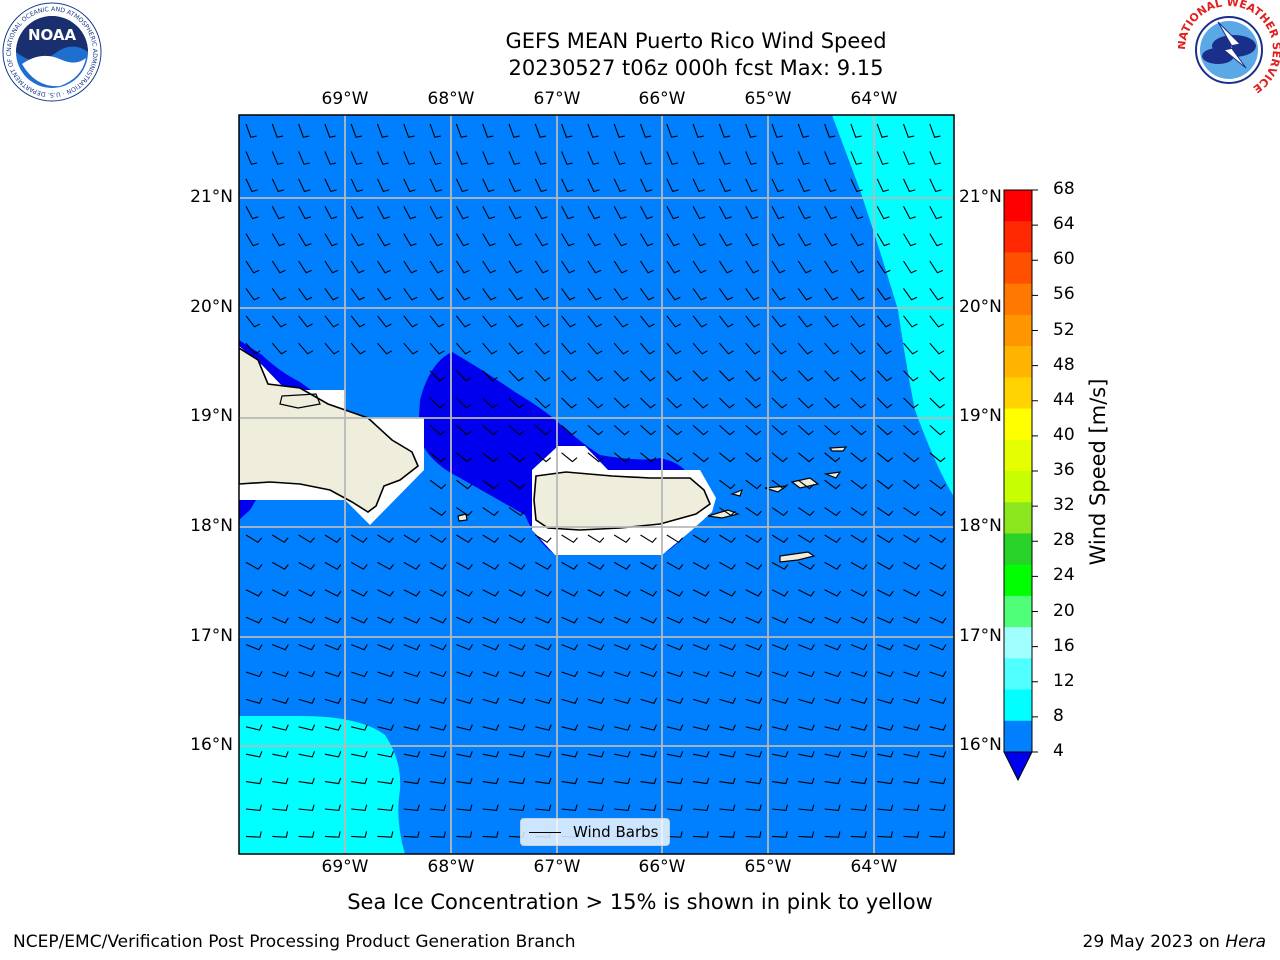  I want to click on lon-label-top: 64°W, so click(874, 99).